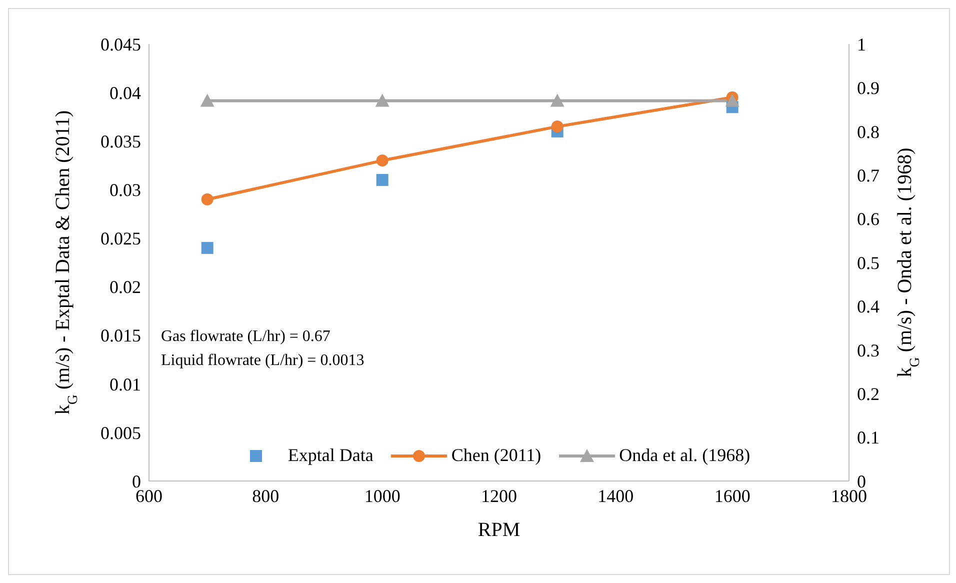  Describe the element at coordinates (499, 496) in the screenshot. I see `x-tick-label: 1200` at that location.